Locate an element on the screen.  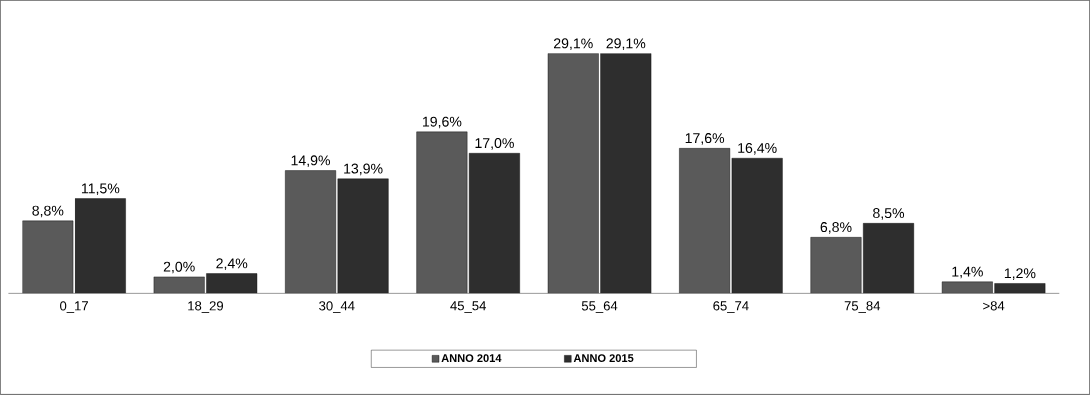
x-tick-label: 30_44 is located at coordinates (337, 307).